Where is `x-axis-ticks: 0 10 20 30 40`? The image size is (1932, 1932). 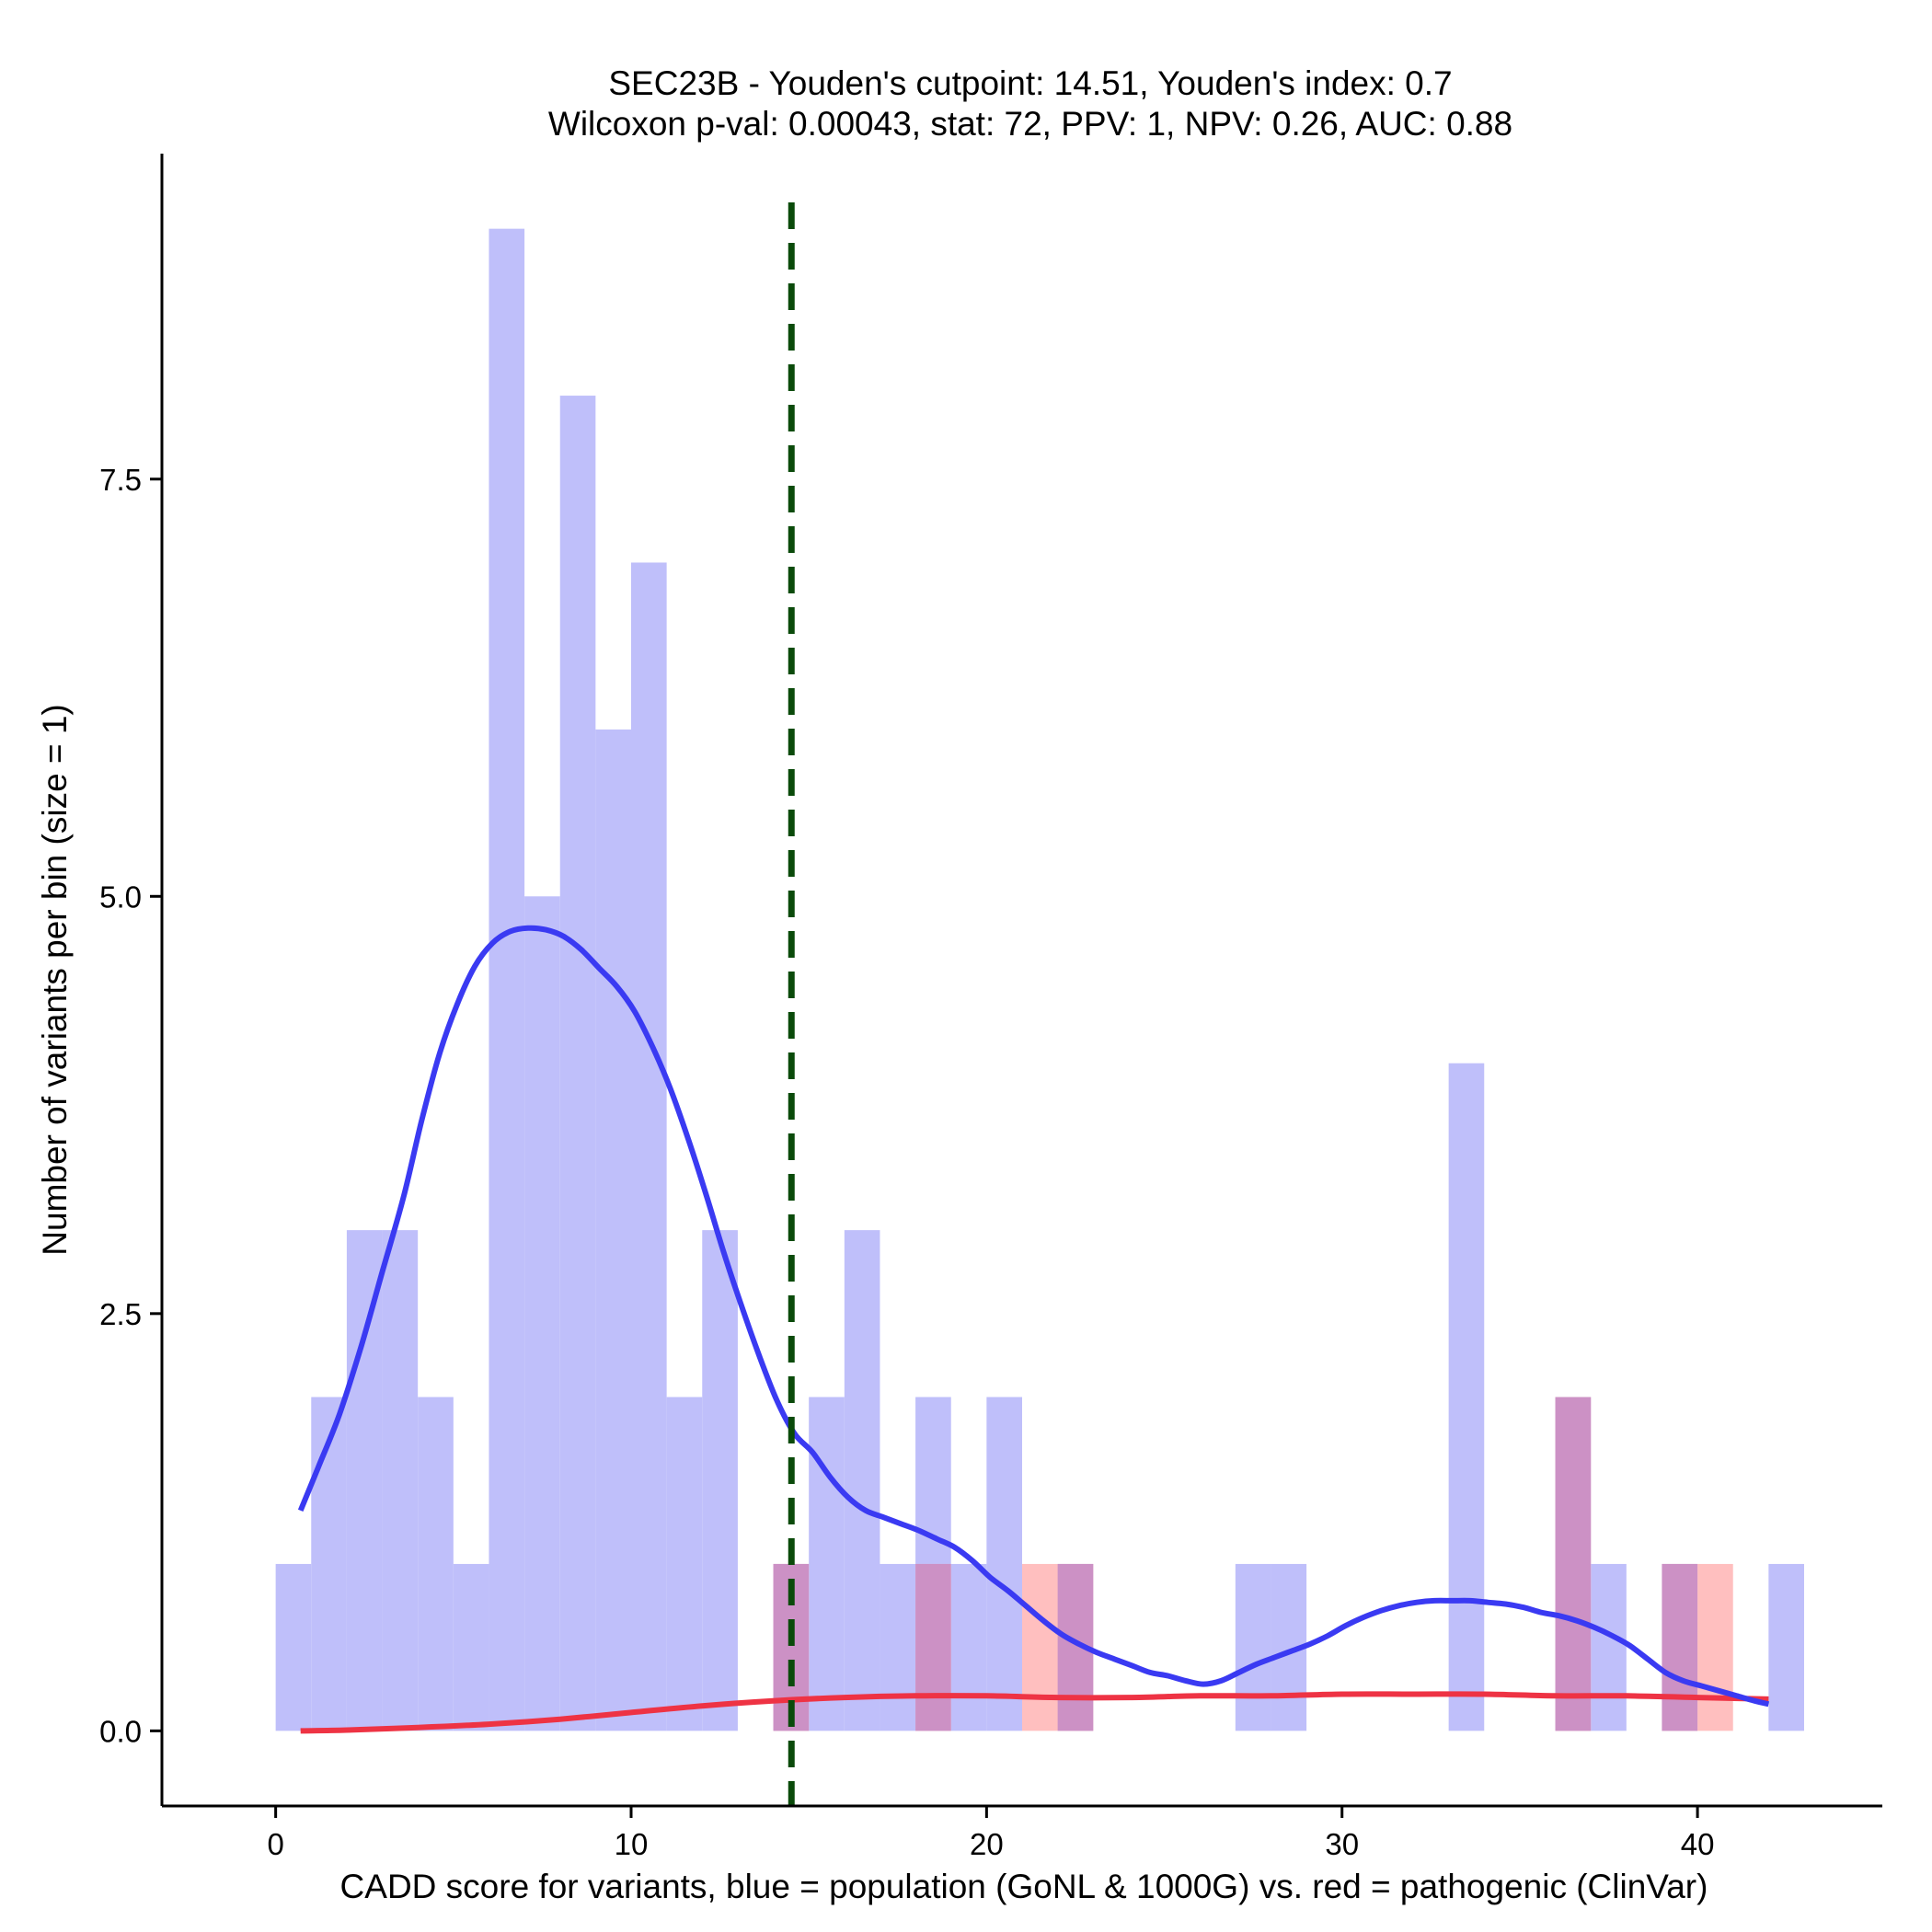
x-axis-ticks: 0 10 20 30 40 is located at coordinates (991, 1833).